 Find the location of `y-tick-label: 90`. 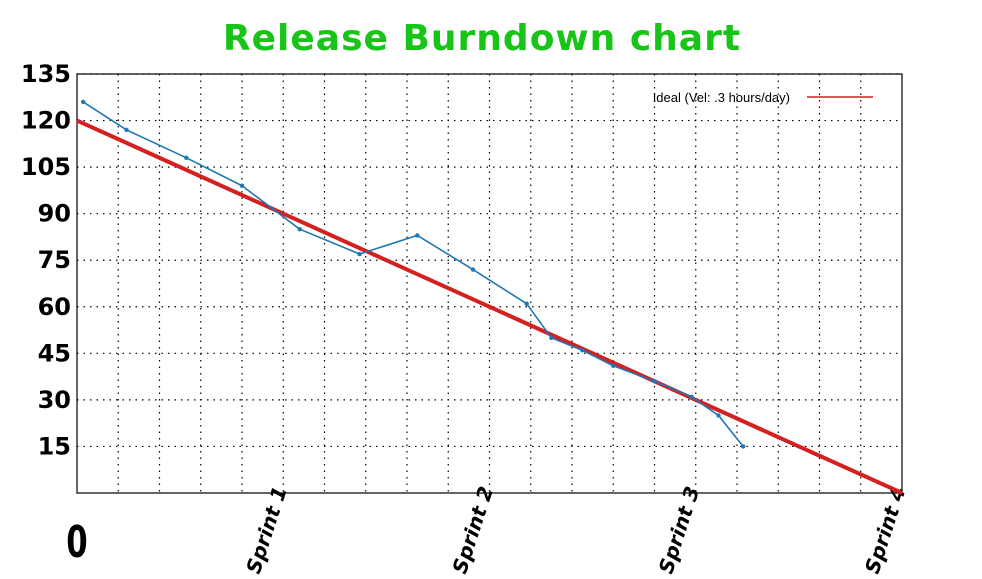

y-tick-label: 90 is located at coordinates (54, 214).